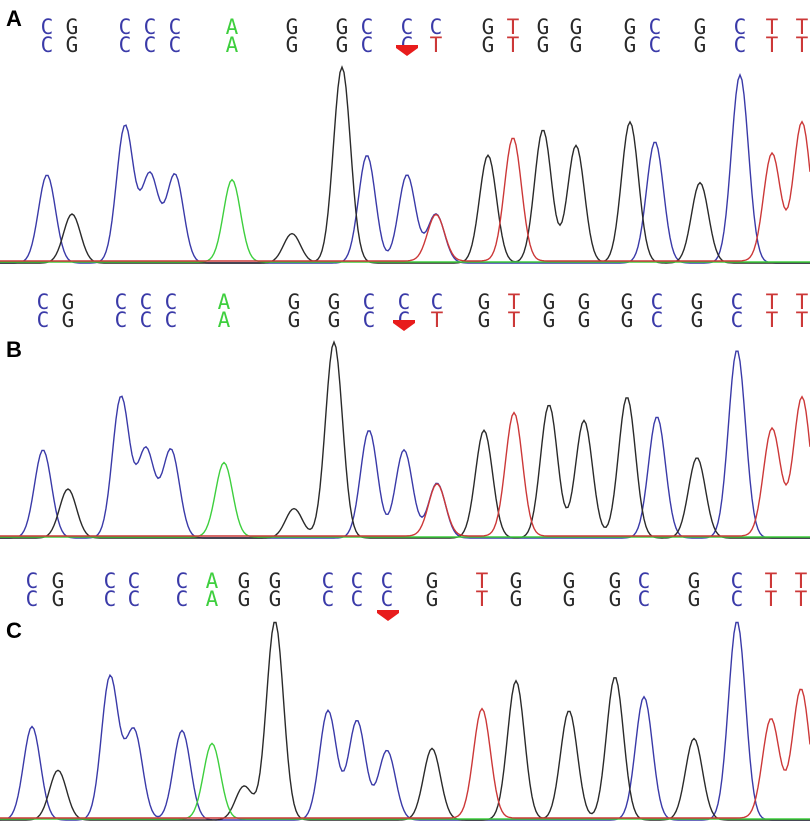  What do you see at coordinates (14, 630) in the screenshot?
I see `panel-label: C` at bounding box center [14, 630].